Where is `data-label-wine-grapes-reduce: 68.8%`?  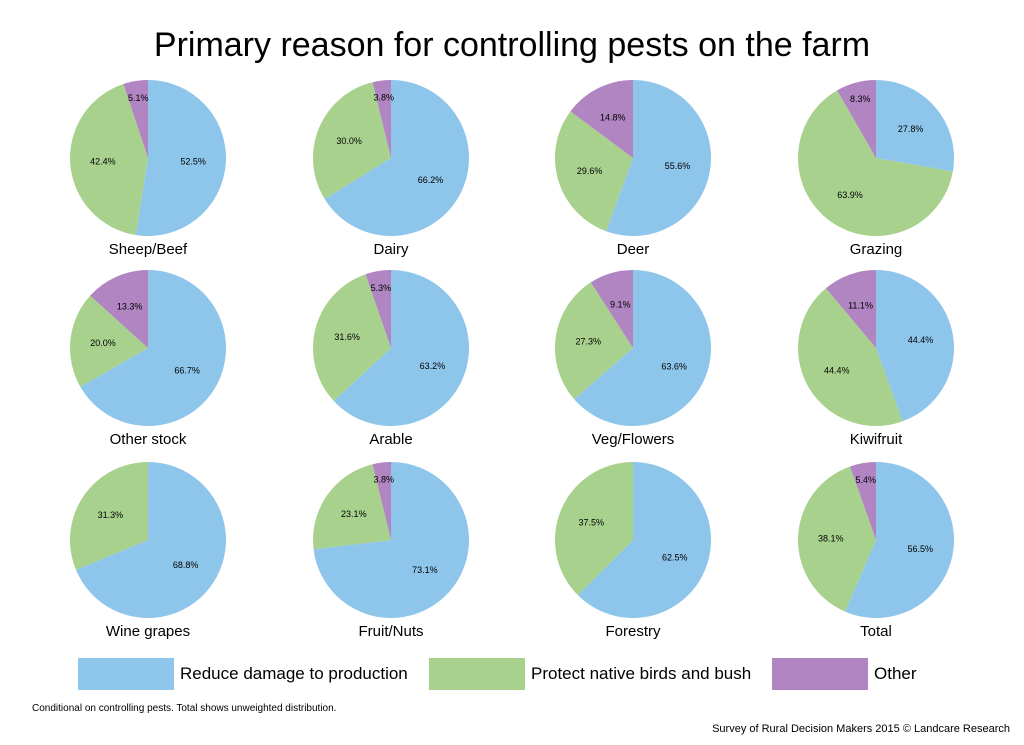 data-label-wine-grapes-reduce: 68.8% is located at coordinates (186, 565).